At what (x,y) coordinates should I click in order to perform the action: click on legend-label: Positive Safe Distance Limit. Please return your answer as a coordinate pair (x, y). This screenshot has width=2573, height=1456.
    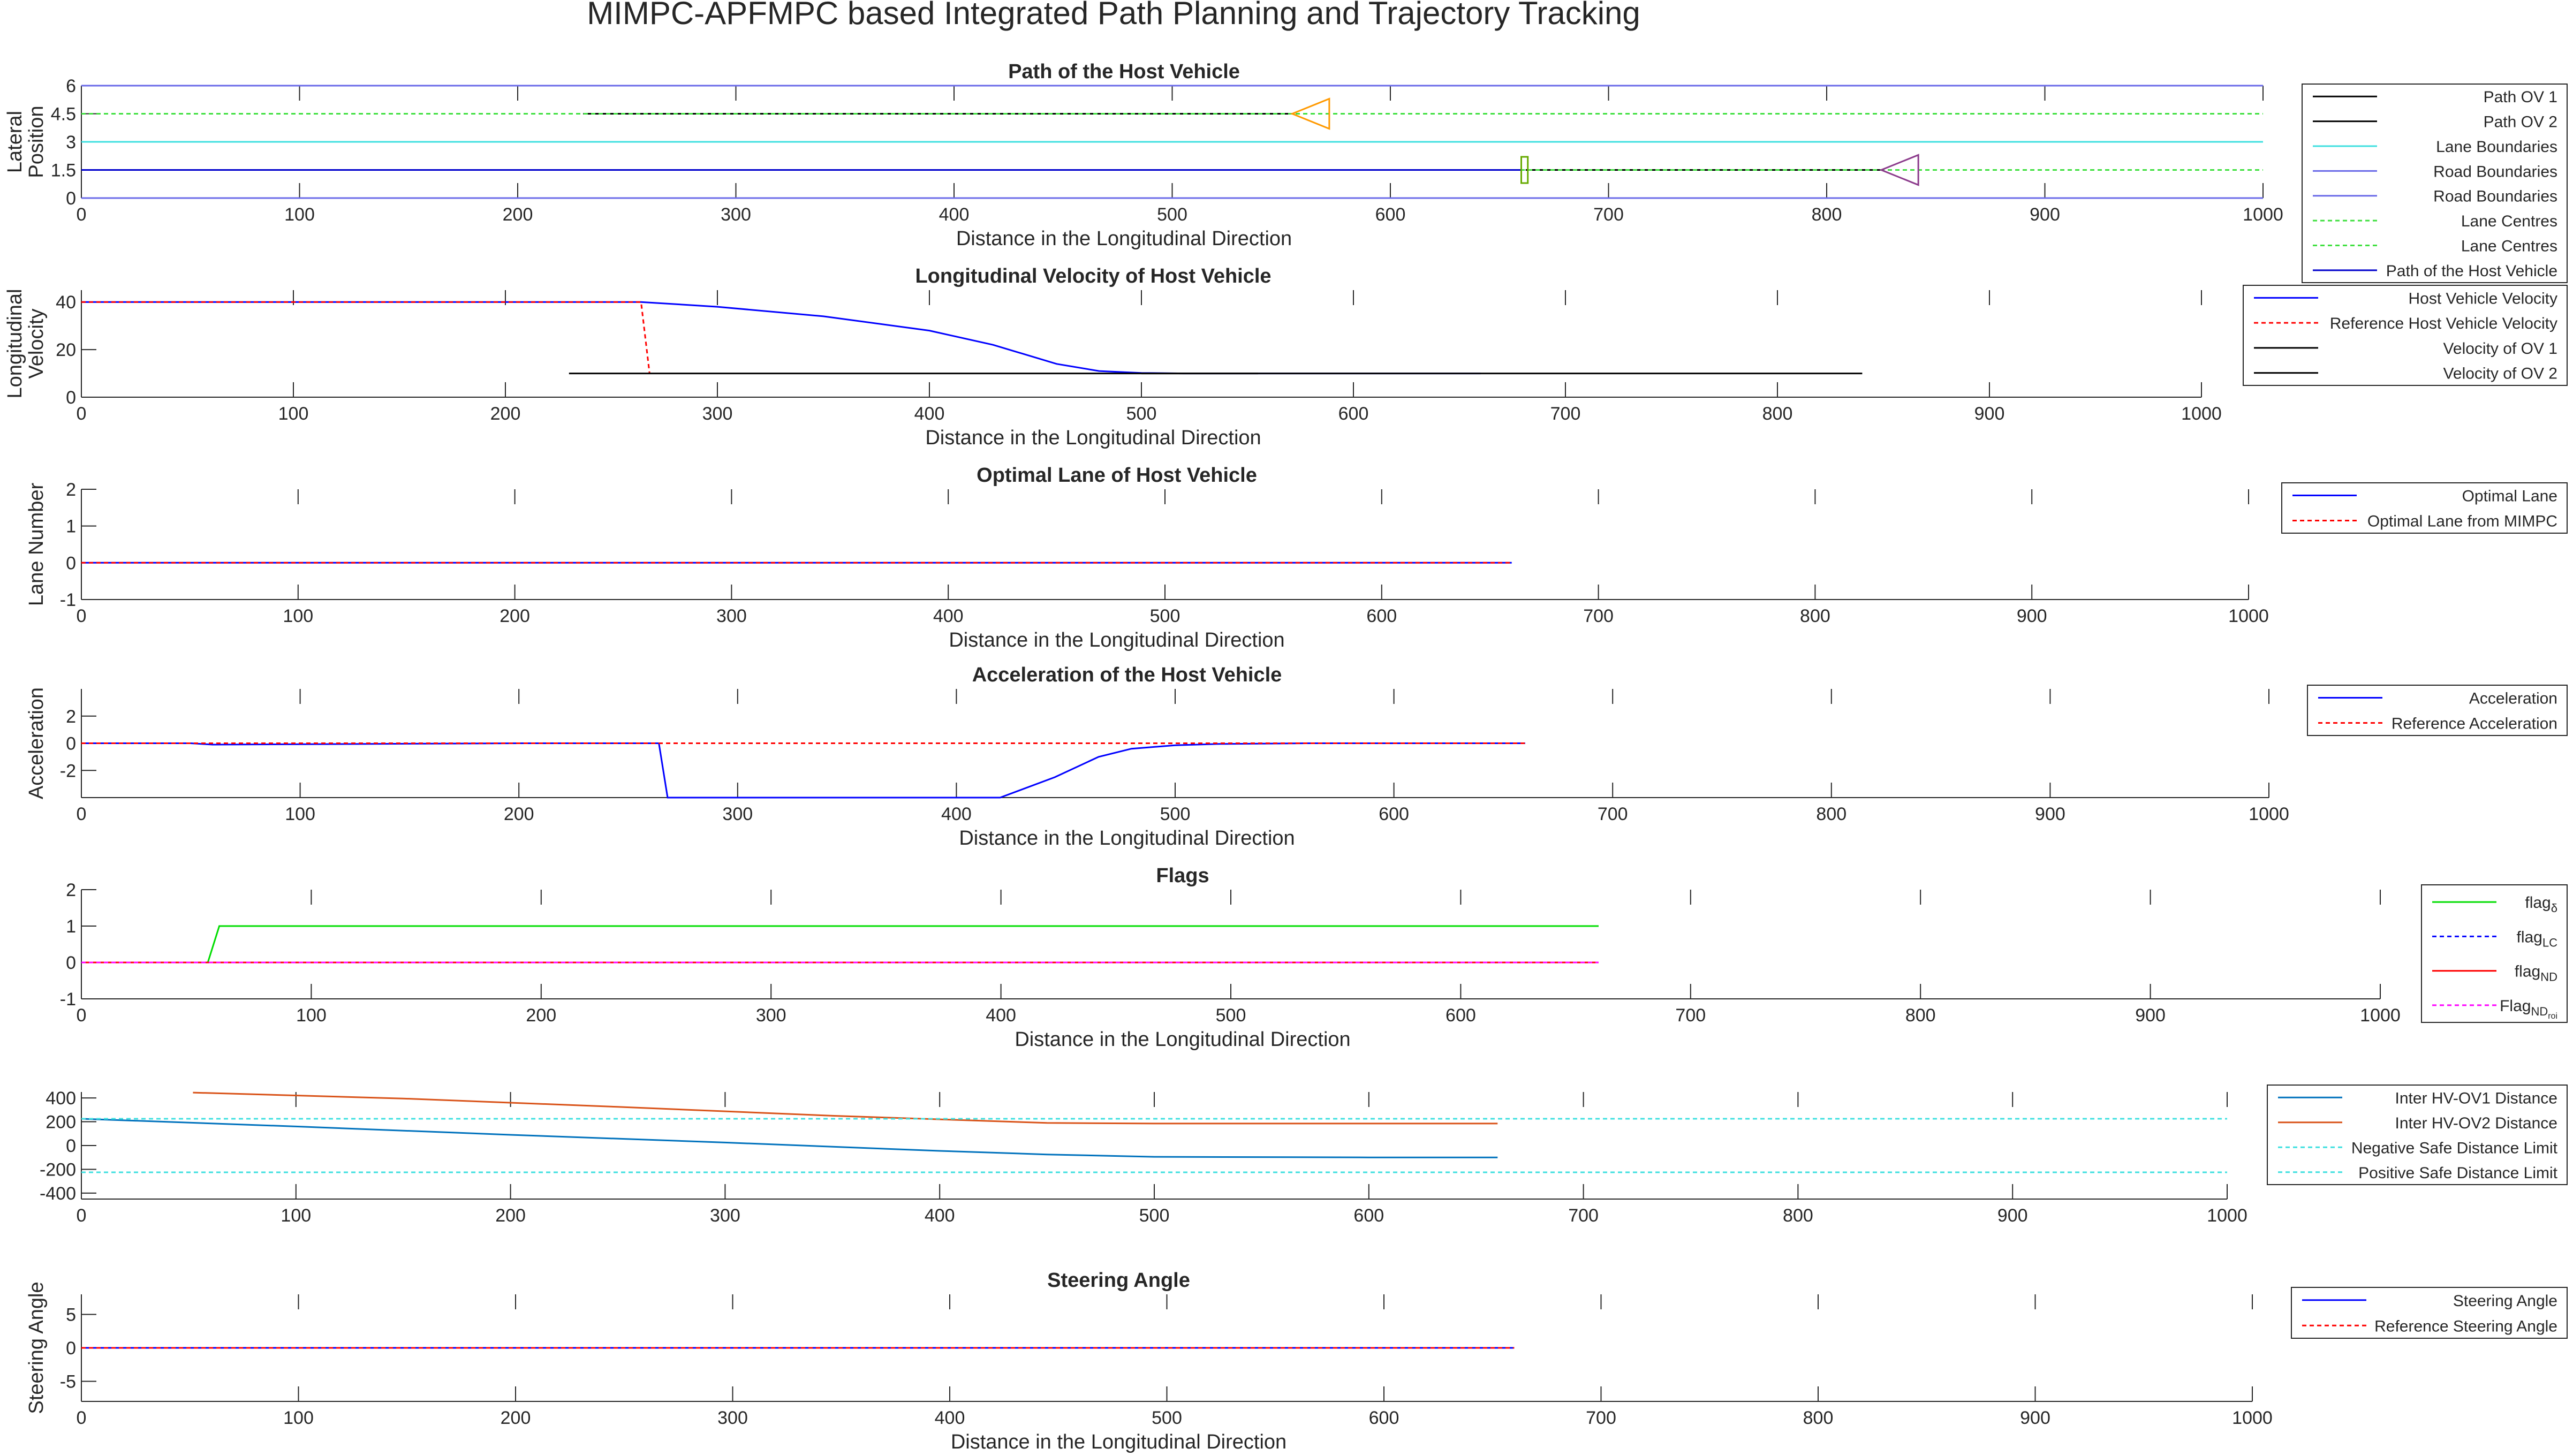
    Looking at the image, I should click on (2457, 1173).